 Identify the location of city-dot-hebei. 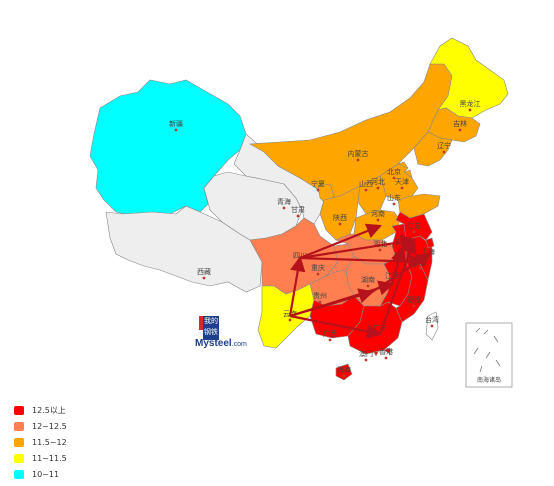
(378, 188).